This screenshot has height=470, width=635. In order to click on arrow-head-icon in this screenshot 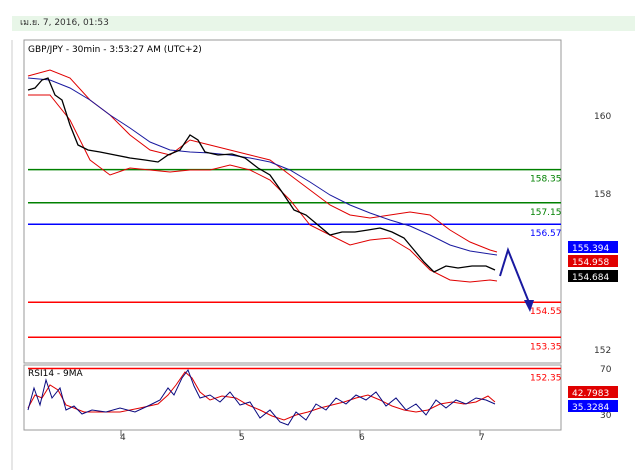, I will do `click(529, 306)`.